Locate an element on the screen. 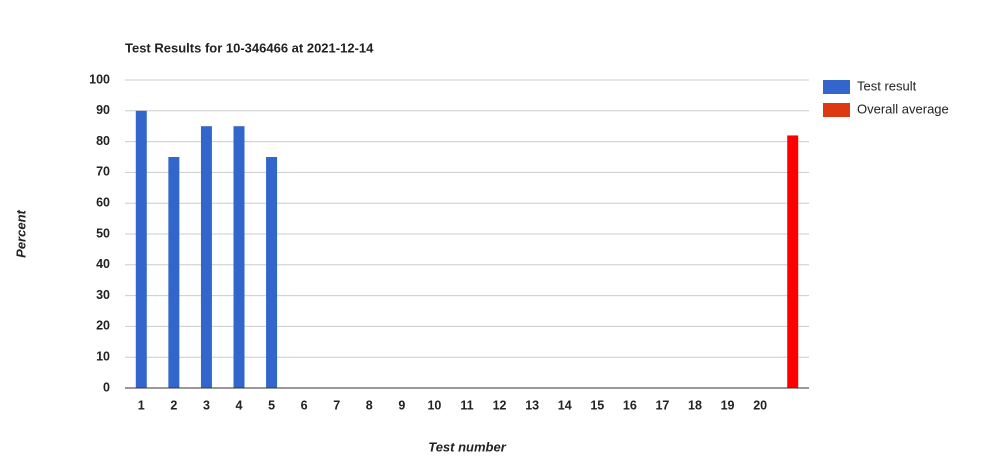  legend-label: Overall average is located at coordinates (903, 108).